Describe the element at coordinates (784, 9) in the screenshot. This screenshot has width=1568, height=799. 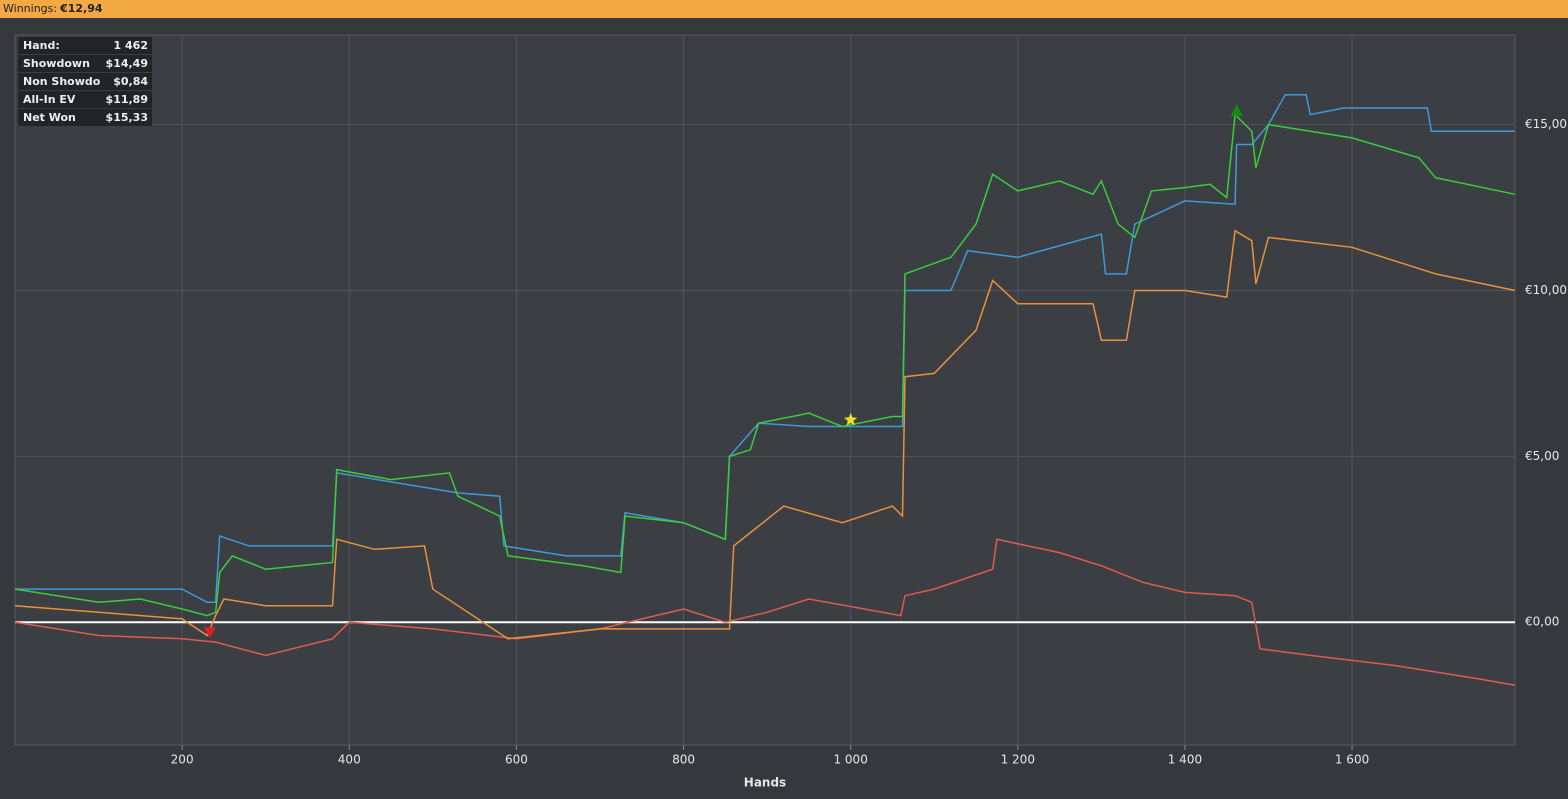
I see `header-bar: Winnings: €12,94` at that location.